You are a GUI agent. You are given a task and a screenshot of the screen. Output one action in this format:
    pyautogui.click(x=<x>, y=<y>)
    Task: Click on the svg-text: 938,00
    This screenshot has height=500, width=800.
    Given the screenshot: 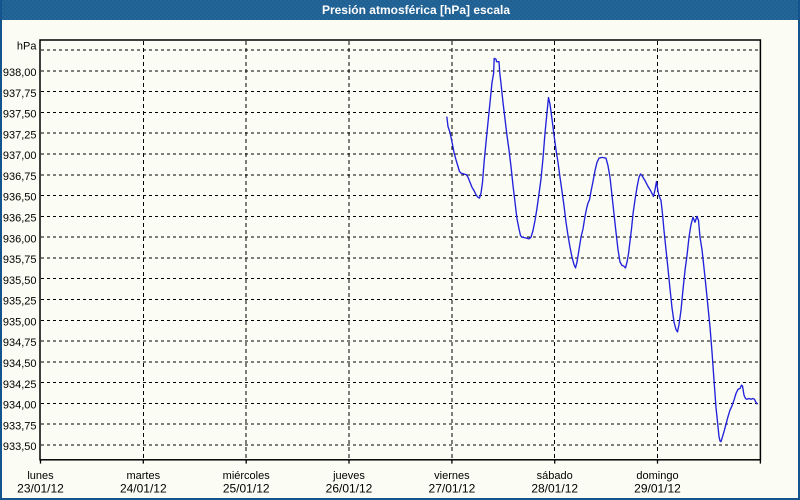 What is the action you would take?
    pyautogui.click(x=20, y=73)
    